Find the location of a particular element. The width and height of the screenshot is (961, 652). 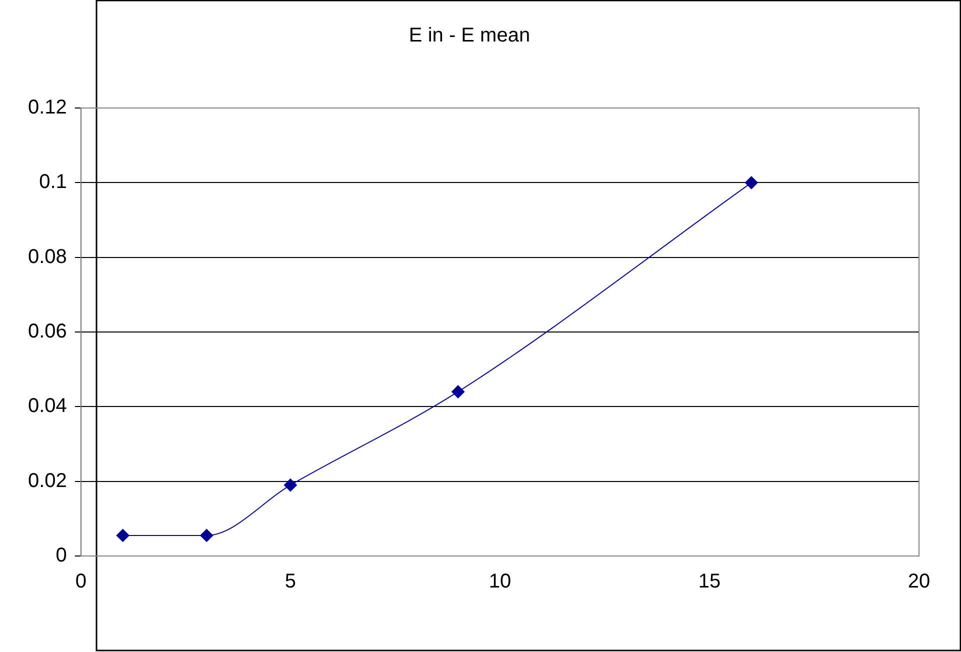

chart-title: E in - E mean is located at coordinates (469, 35).